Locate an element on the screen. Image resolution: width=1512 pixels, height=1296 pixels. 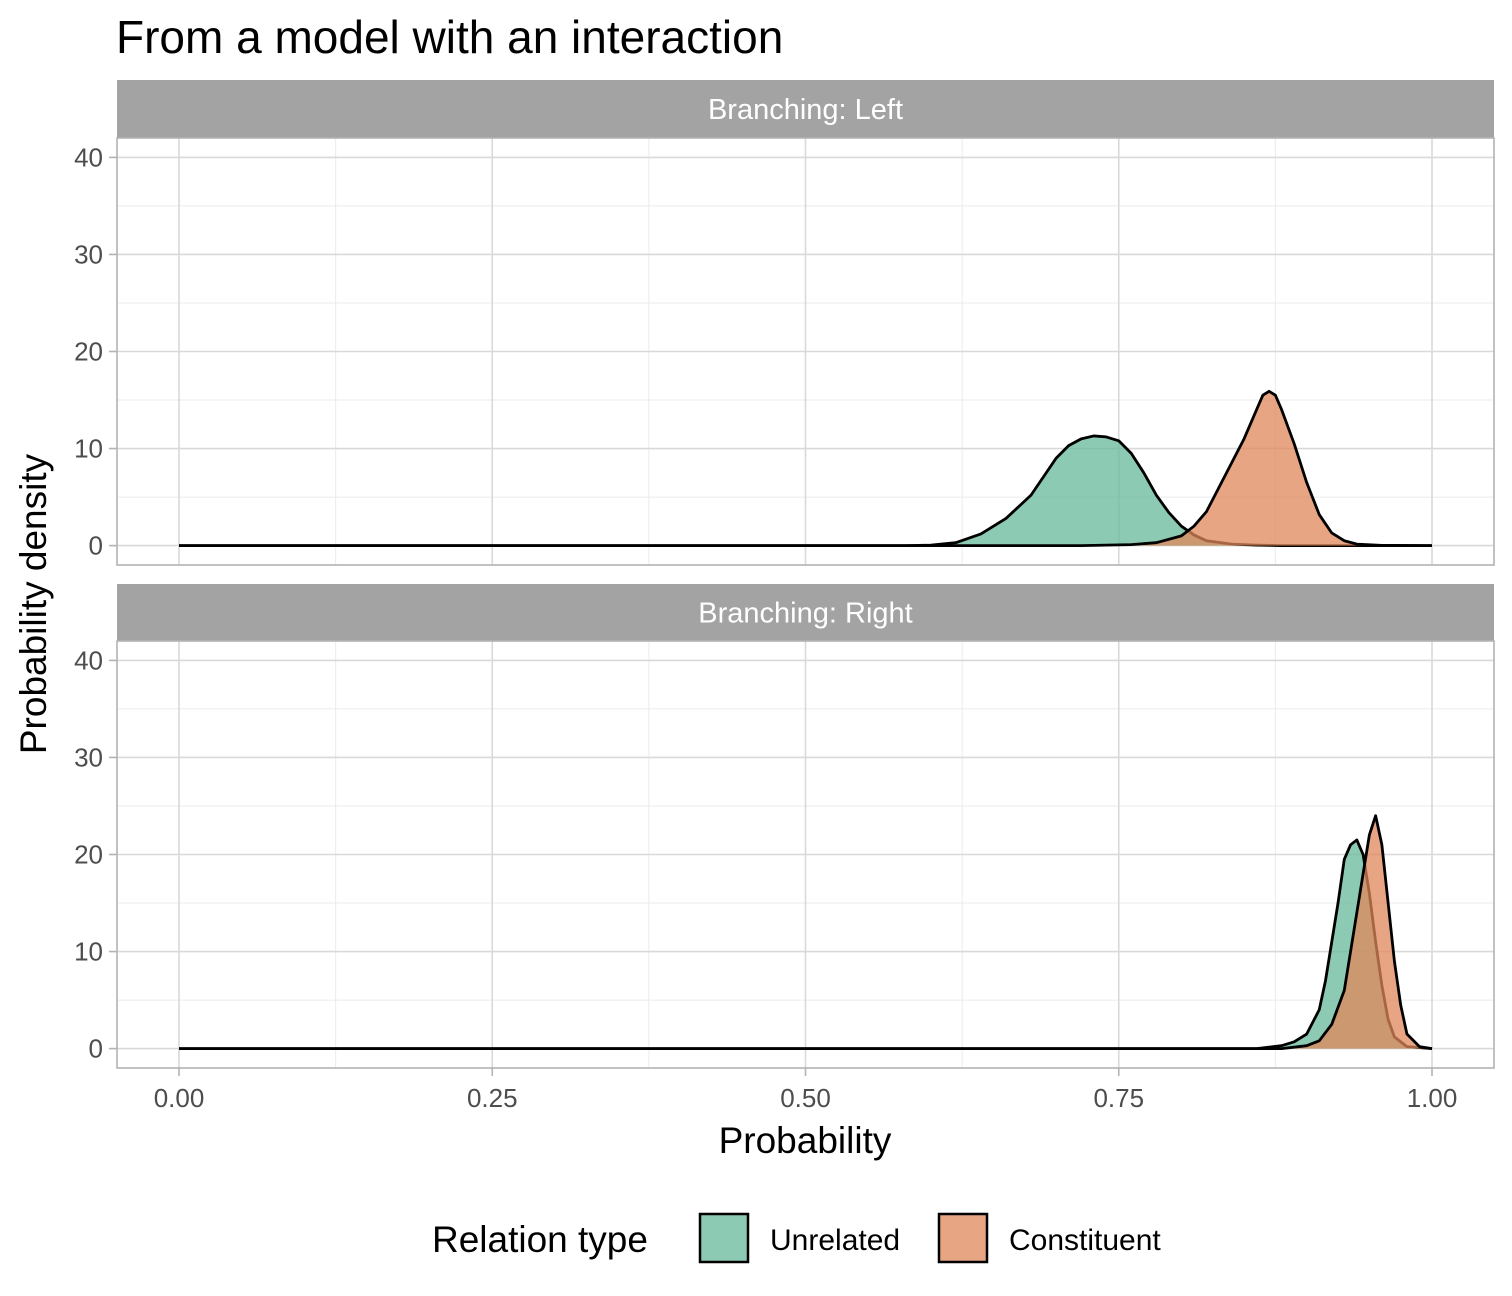
facet-strip-label: Branching: Right is located at coordinates (805, 614).